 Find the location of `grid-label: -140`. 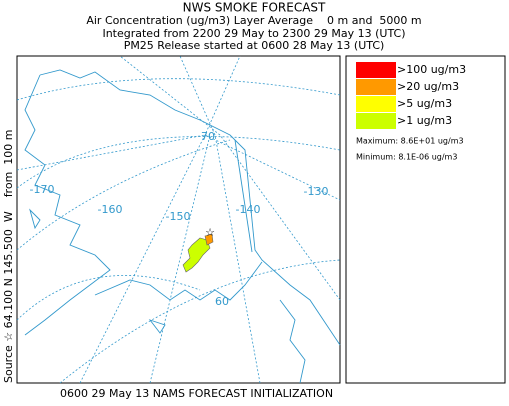

grid-label: -140 is located at coordinates (248, 209).